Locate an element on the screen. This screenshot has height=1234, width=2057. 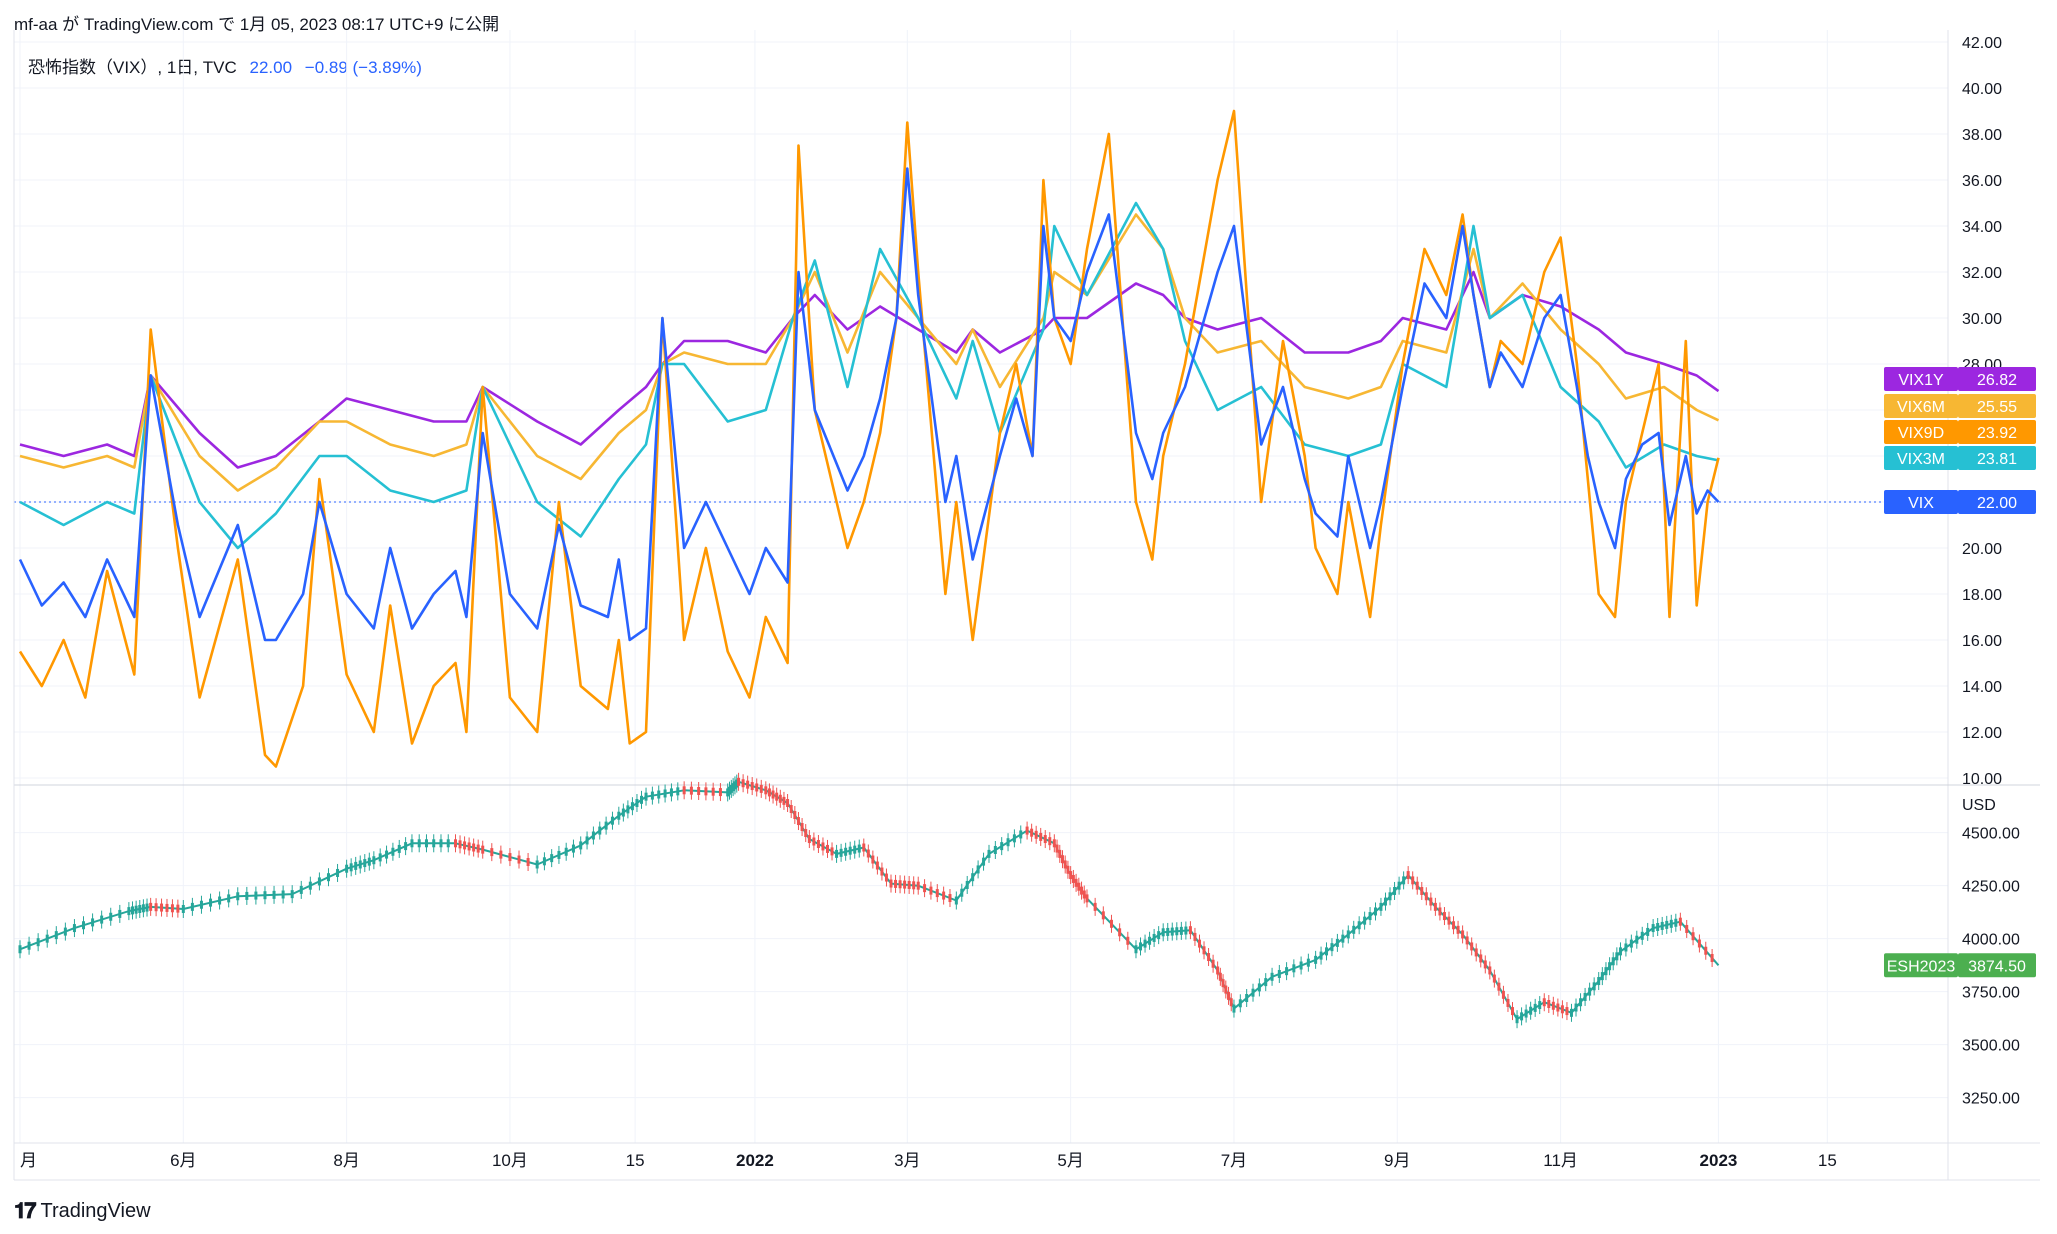
footer-brand: 𝟏𝟕 TradingView is located at coordinates (82, 1211).